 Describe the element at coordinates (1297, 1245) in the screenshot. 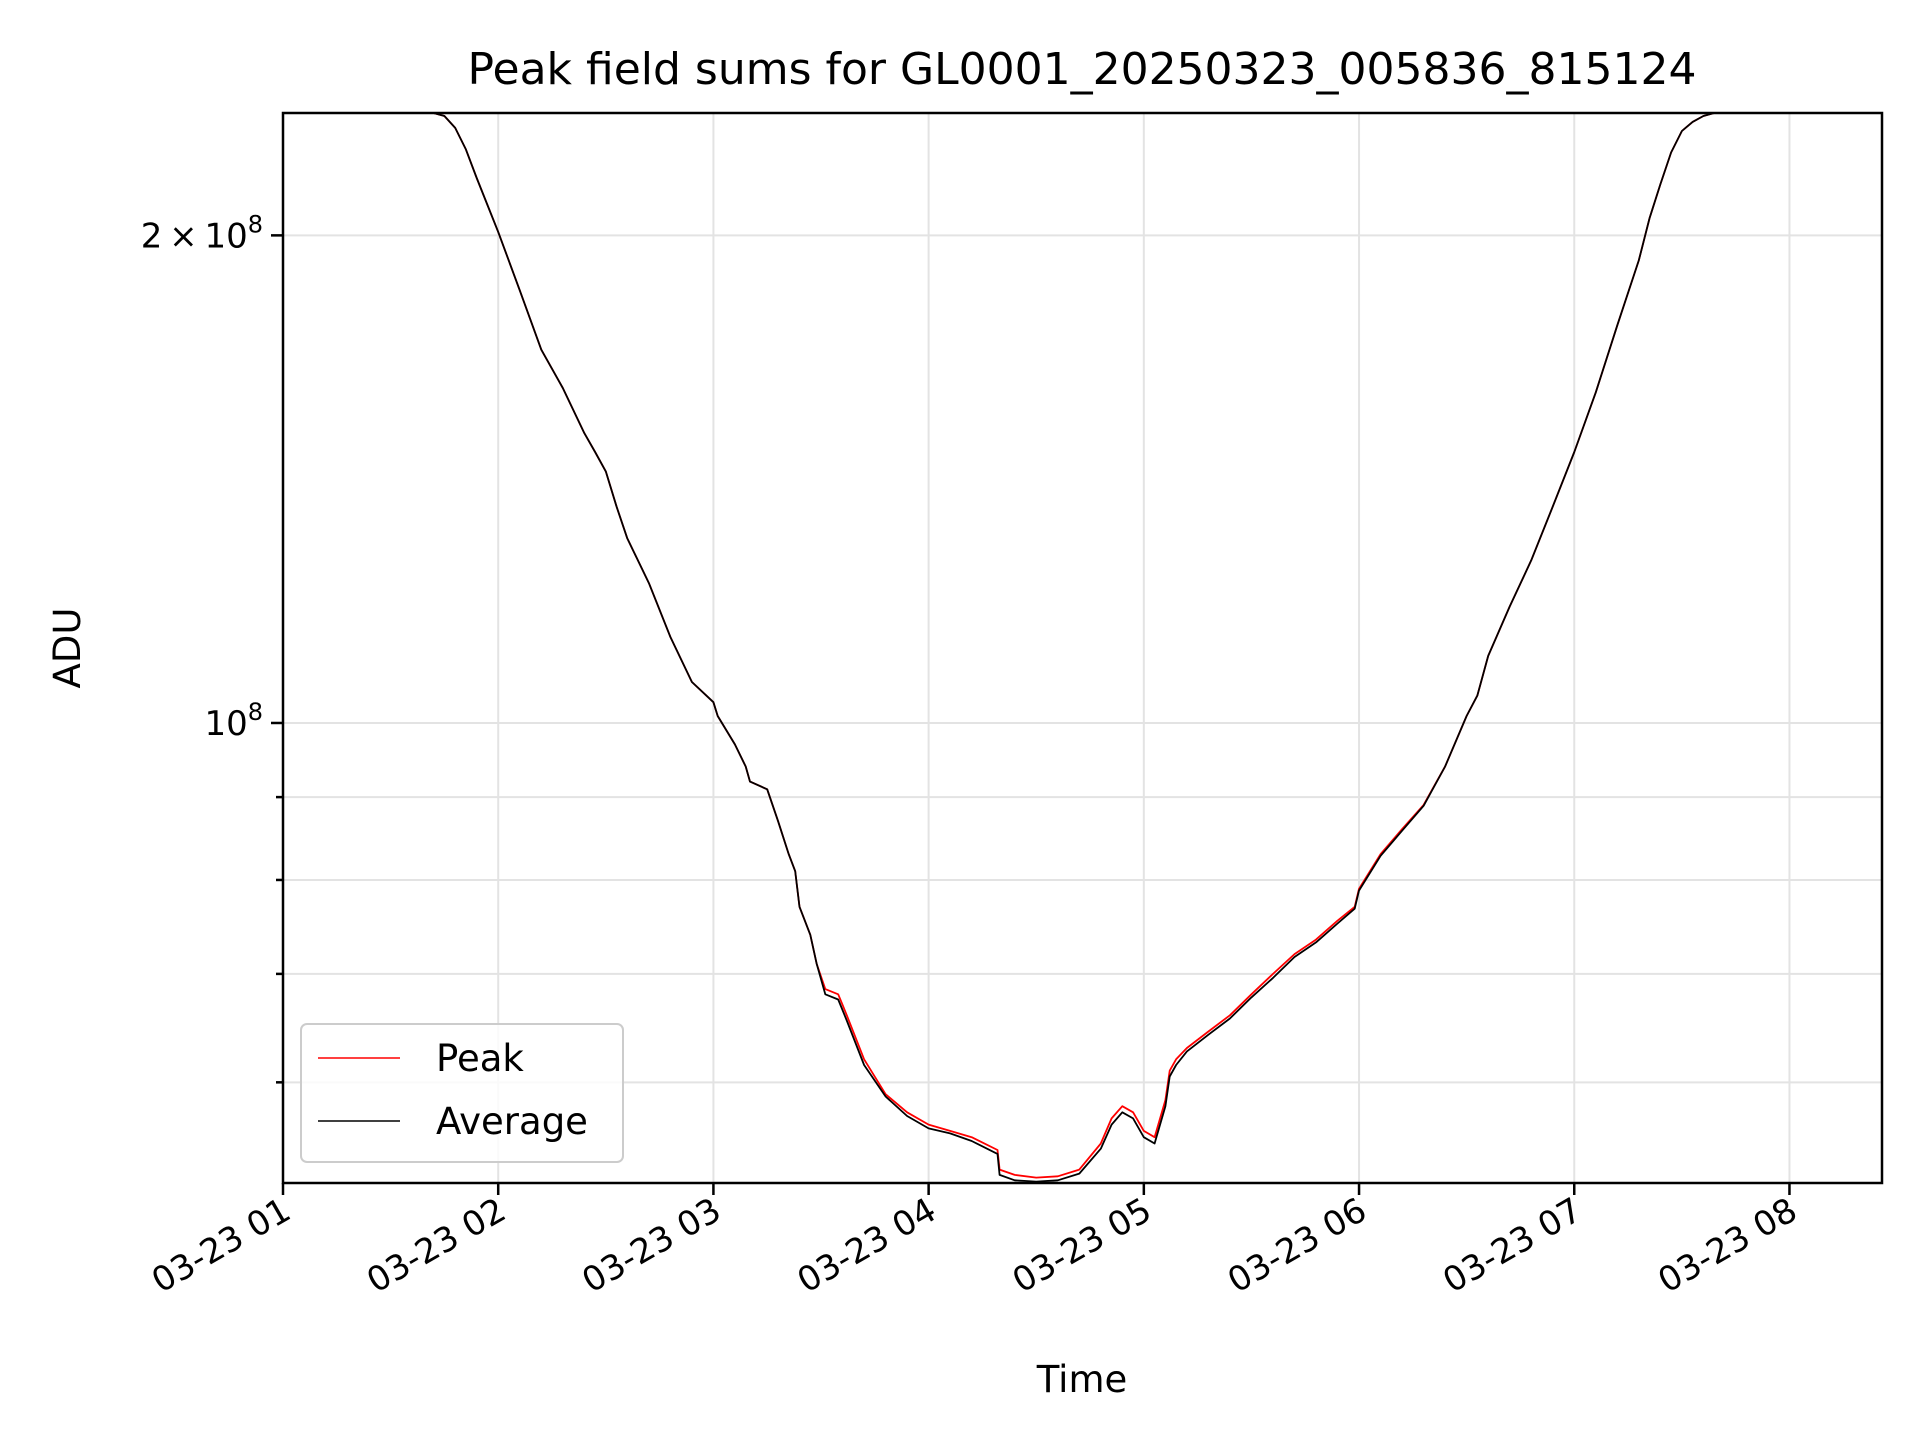

I see `x-tick-label: 03-23 06` at that location.